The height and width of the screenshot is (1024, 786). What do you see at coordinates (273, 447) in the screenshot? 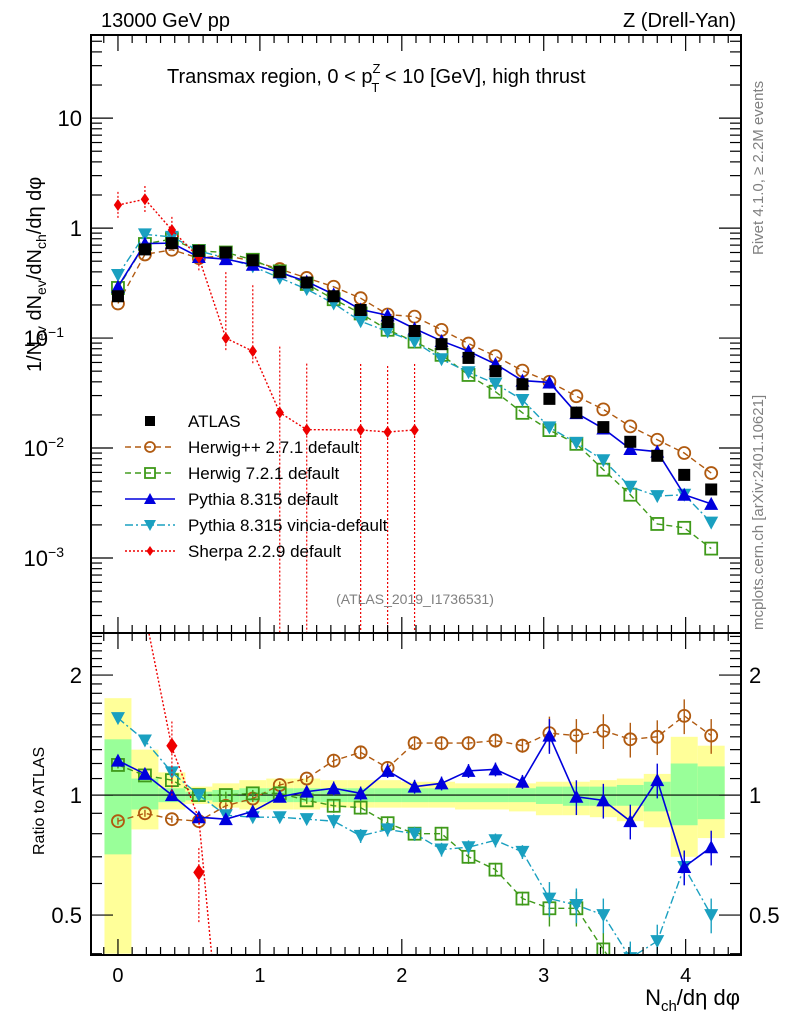
I see `legend-label: Herwig++ 2.7.1 default` at bounding box center [273, 447].